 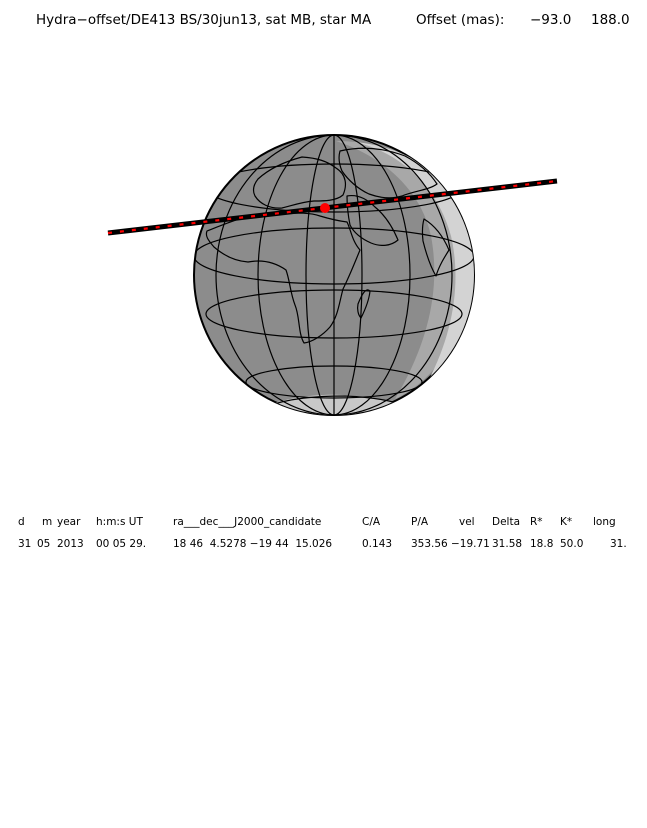 What do you see at coordinates (25, 544) in the screenshot?
I see `value-day: 31` at bounding box center [25, 544].